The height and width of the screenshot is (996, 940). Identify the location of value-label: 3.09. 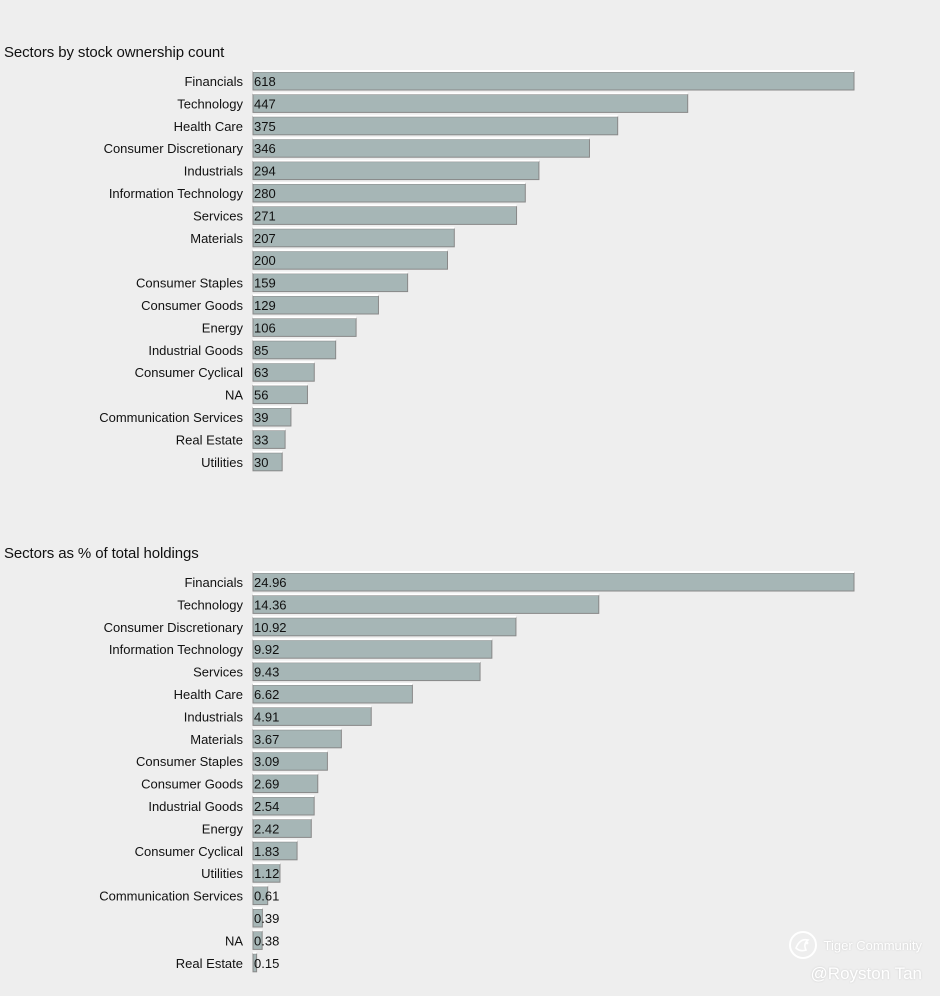
(266, 761).